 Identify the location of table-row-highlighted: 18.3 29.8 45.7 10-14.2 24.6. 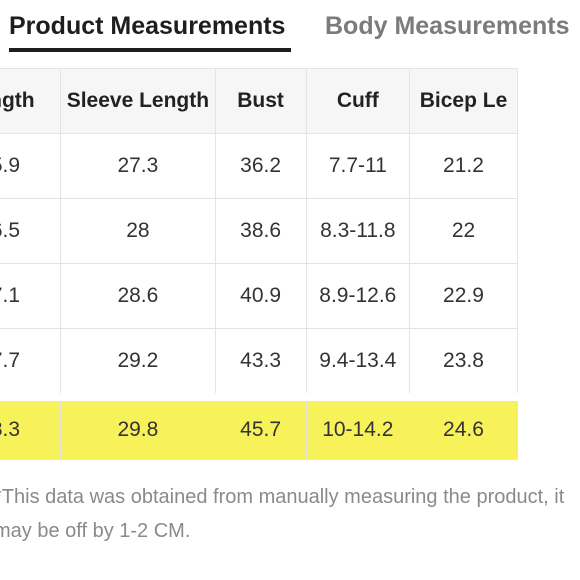
(259, 426).